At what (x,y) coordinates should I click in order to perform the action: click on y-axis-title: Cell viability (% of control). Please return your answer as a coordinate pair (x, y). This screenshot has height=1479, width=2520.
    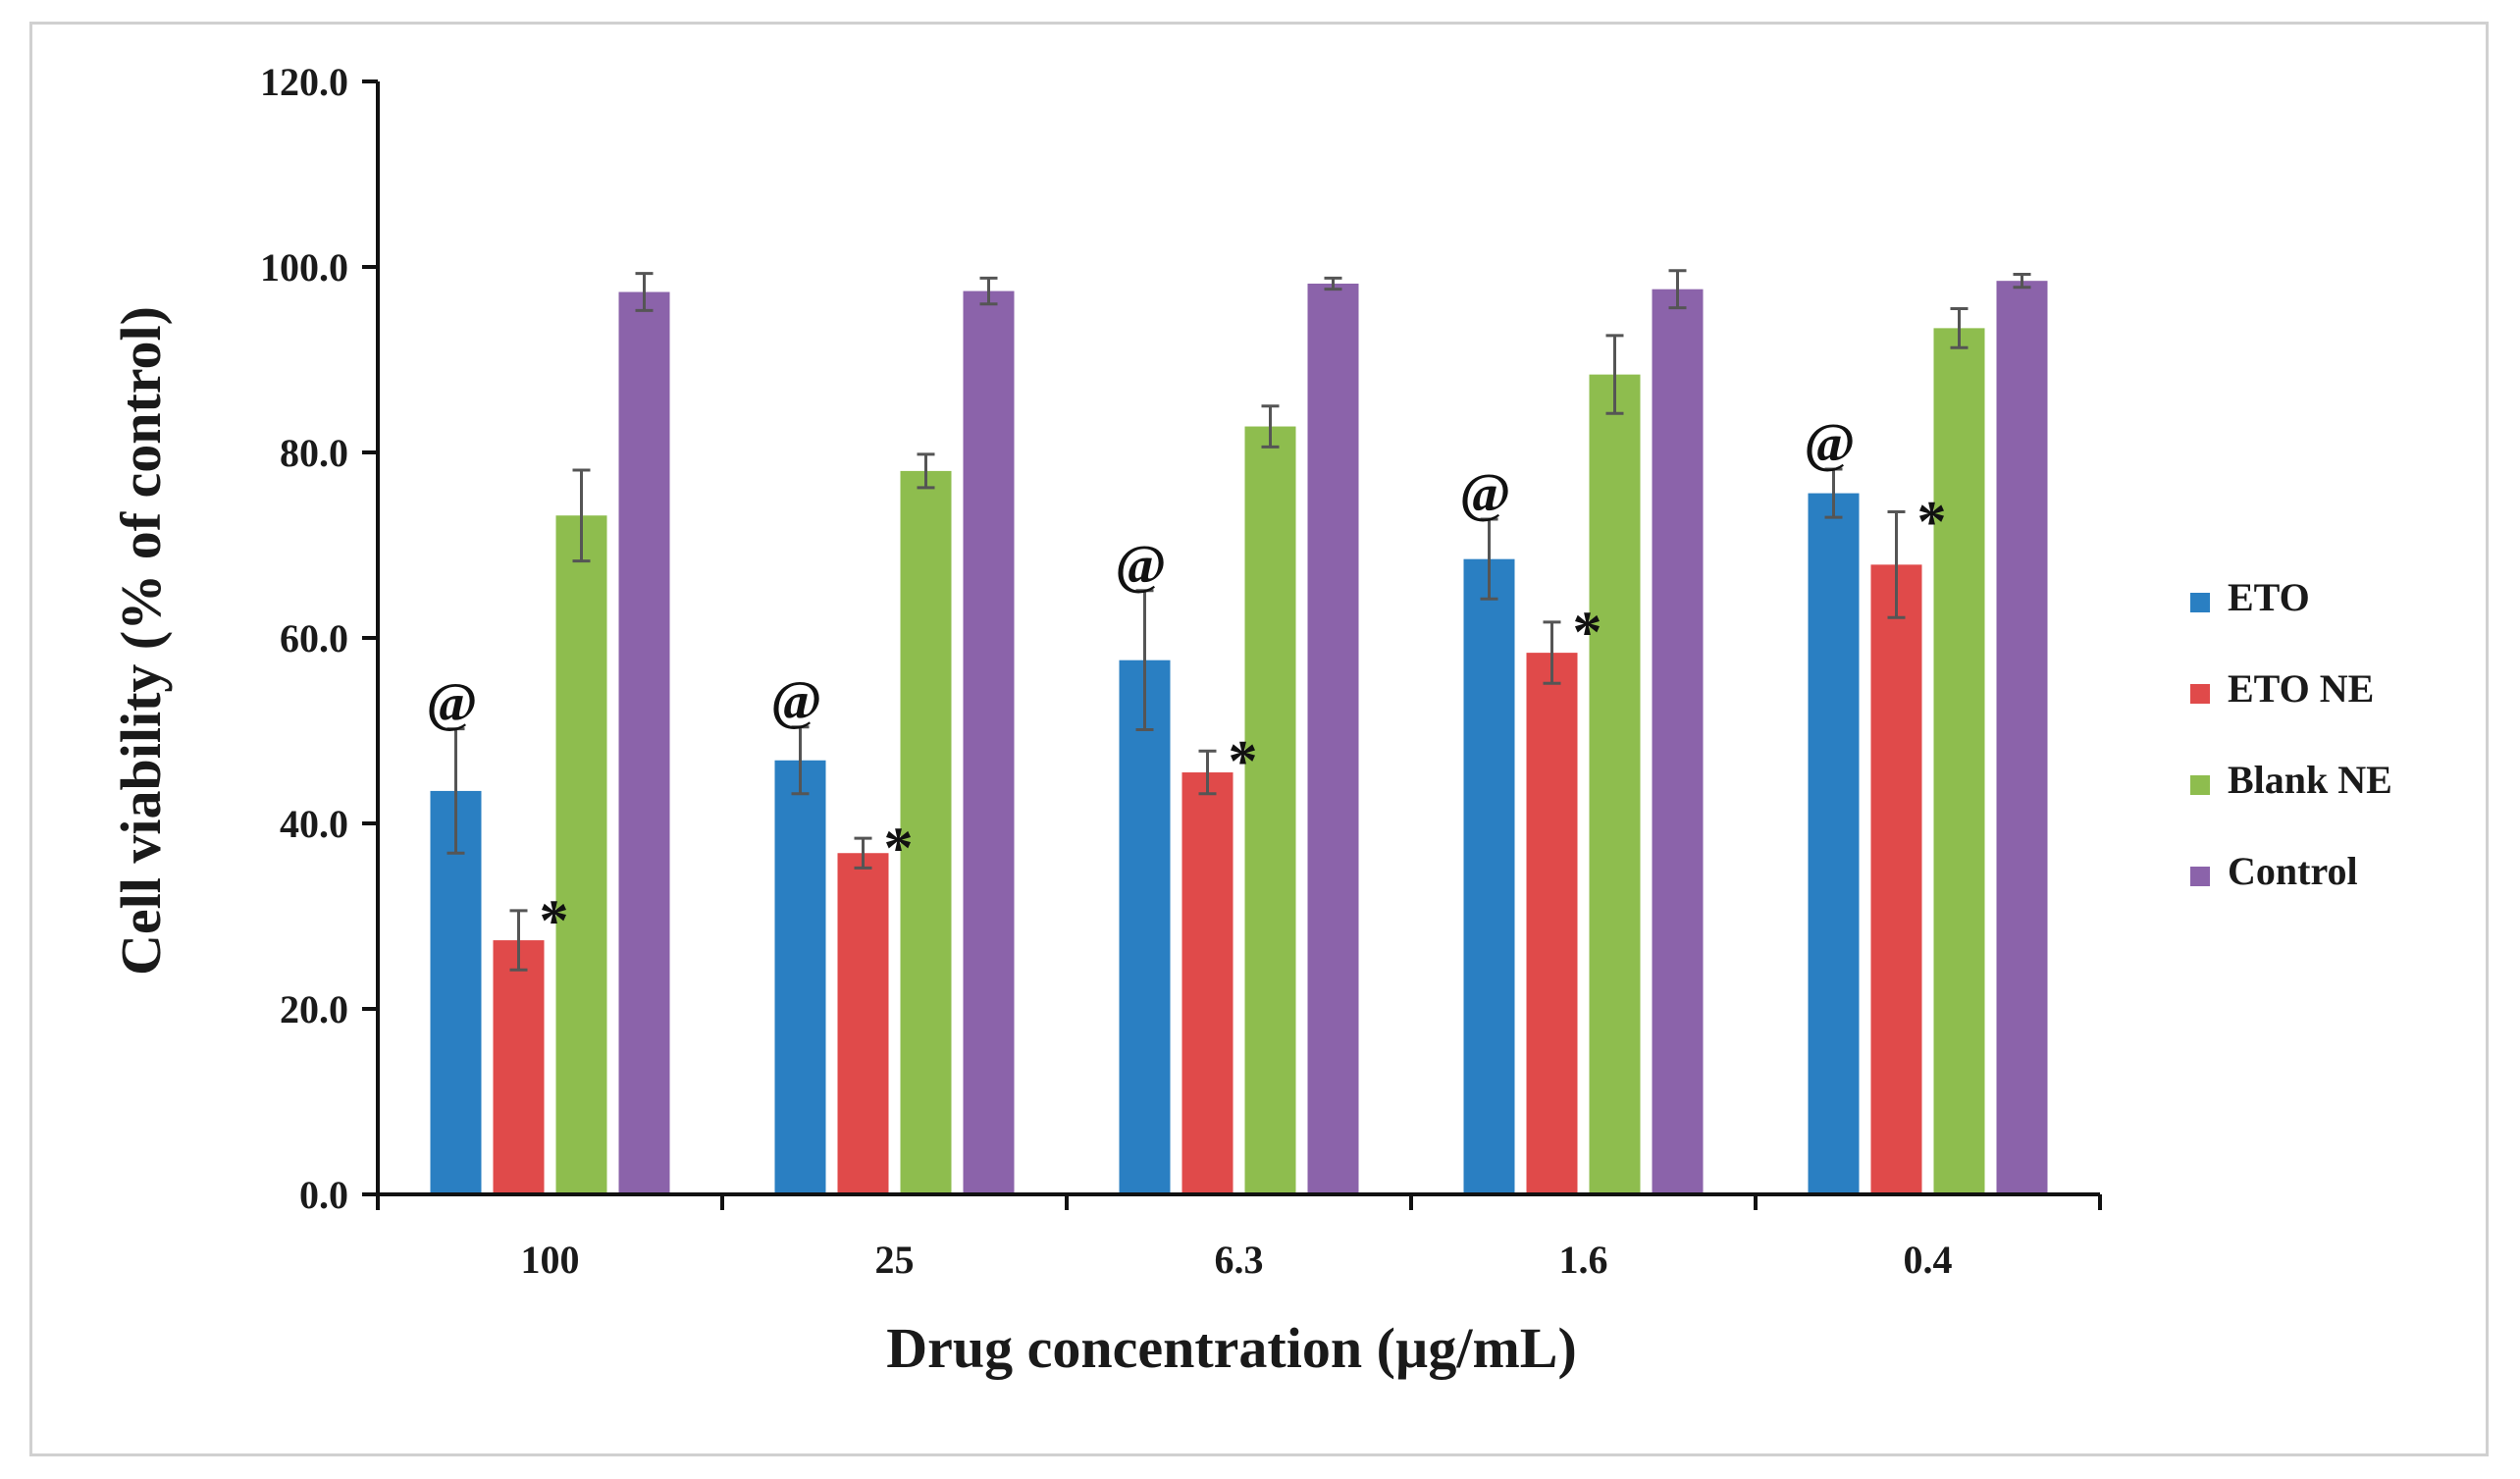
    Looking at the image, I should click on (141, 641).